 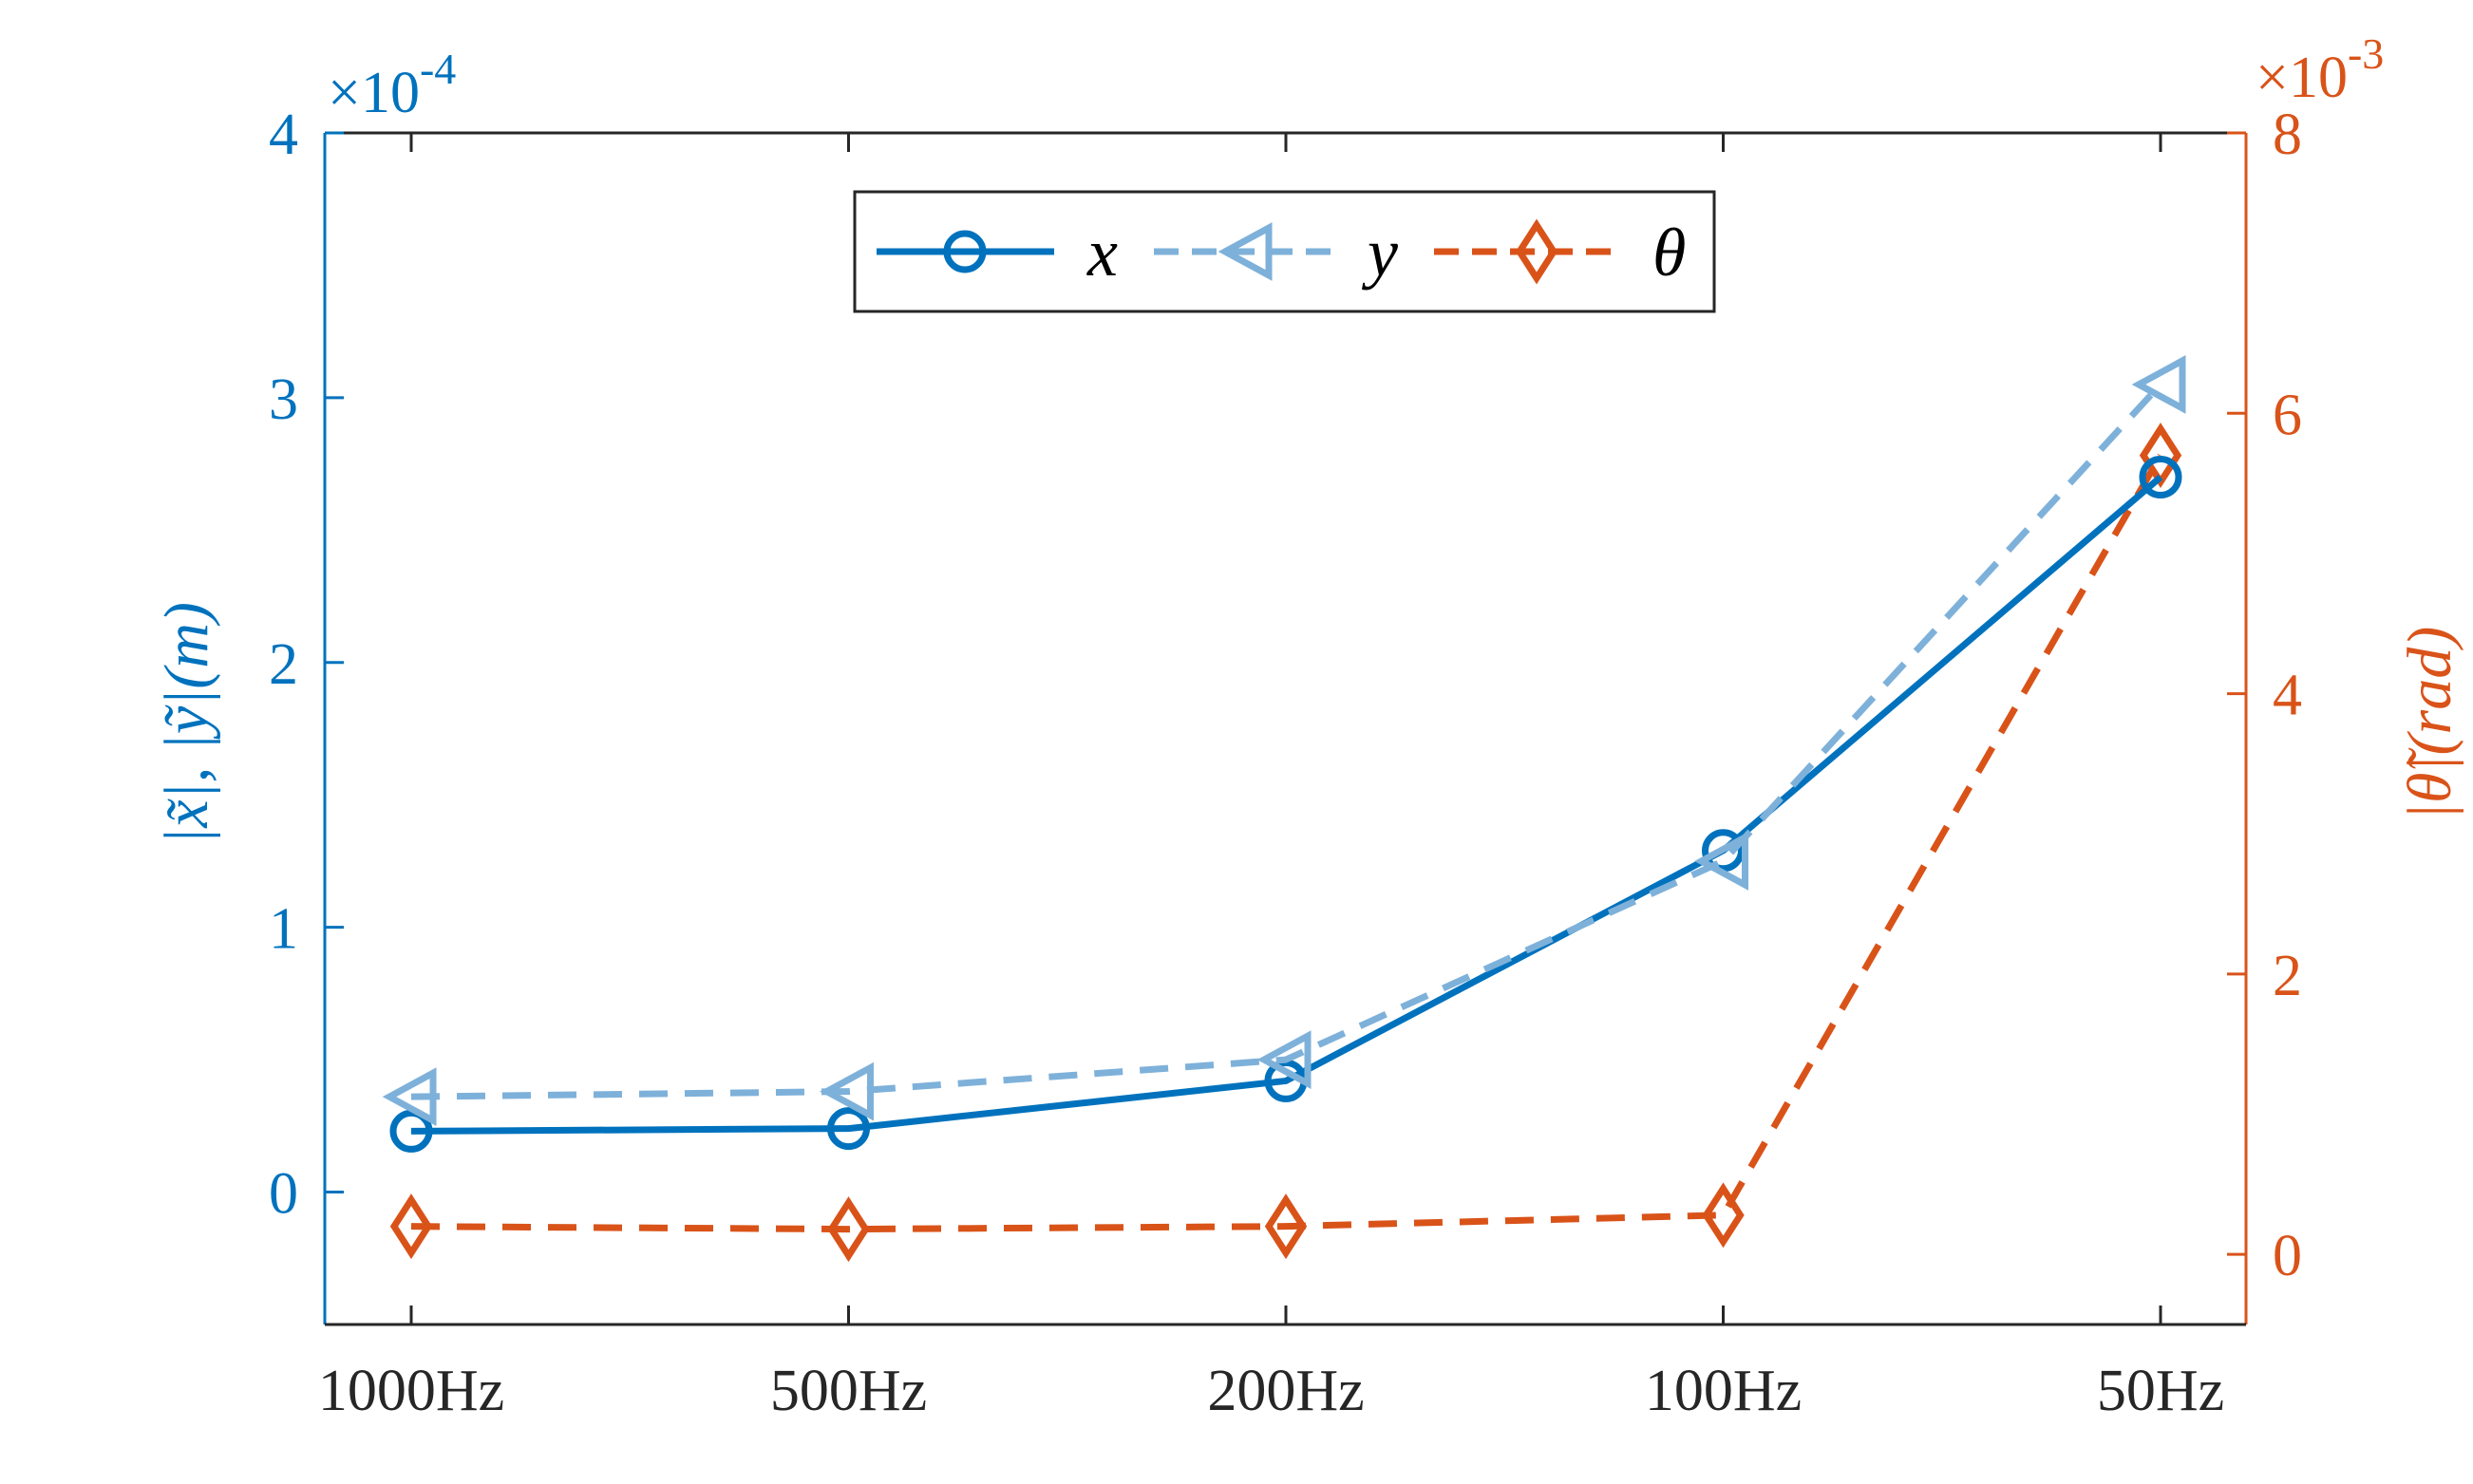 I want to click on left-y-tick-label: 1, so click(x=283, y=930).